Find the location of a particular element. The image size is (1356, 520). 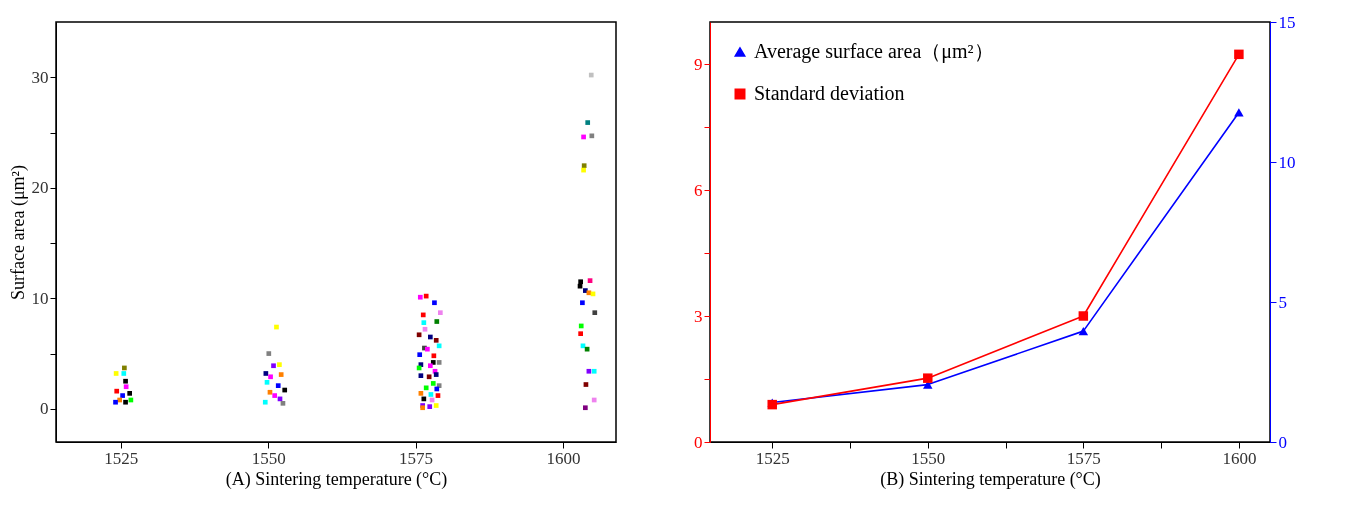

y-axis-title: Surface area (μm²) is located at coordinates (18, 232).